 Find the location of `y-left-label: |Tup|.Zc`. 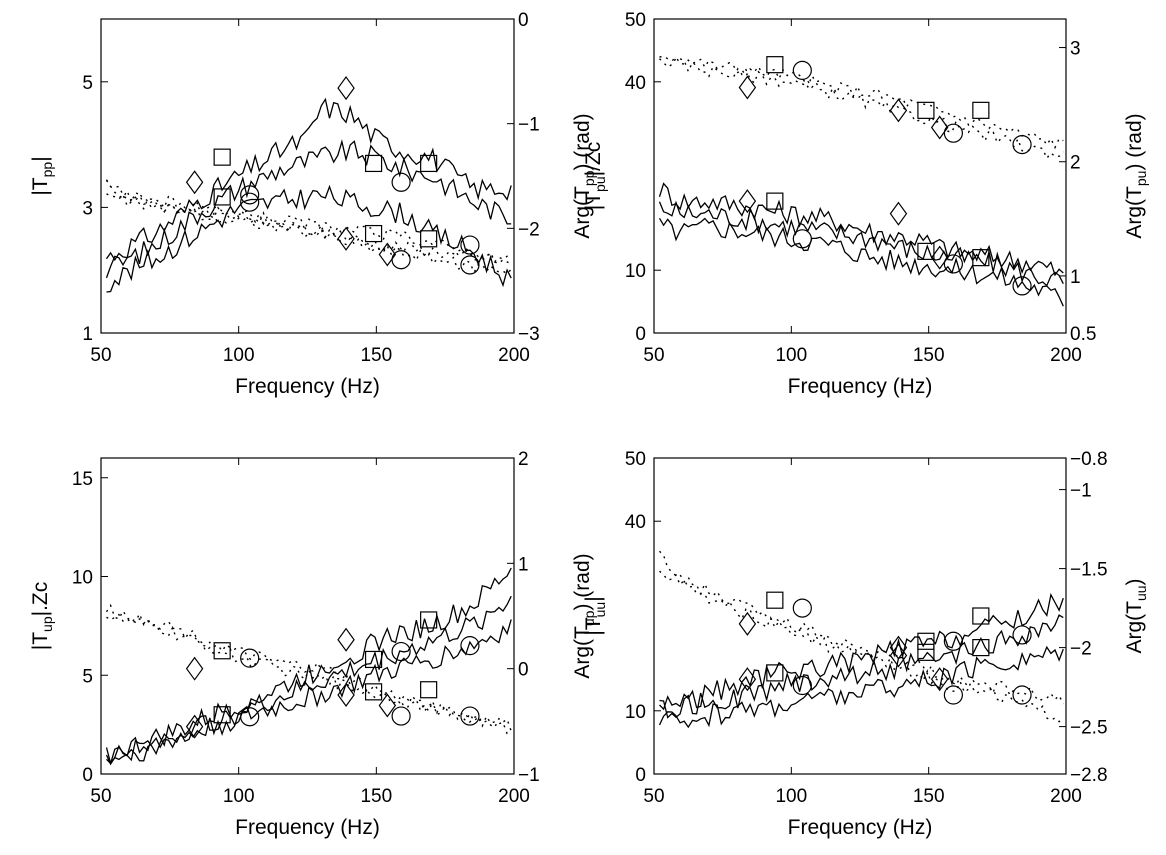

y-left-label: |Tup|.Zc is located at coordinates (42, 616).